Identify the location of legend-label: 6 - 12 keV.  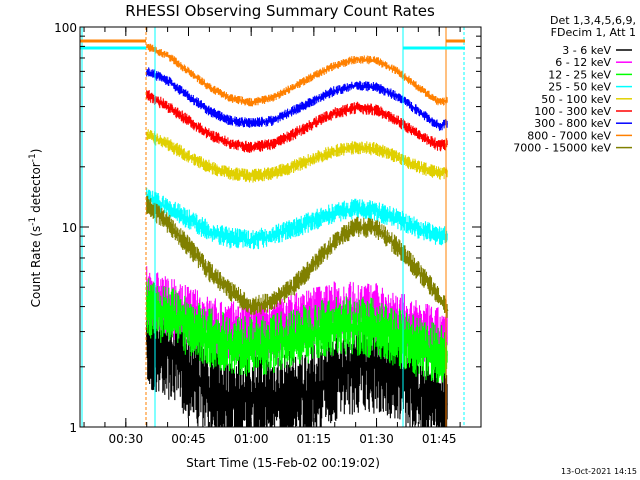
(583, 62).